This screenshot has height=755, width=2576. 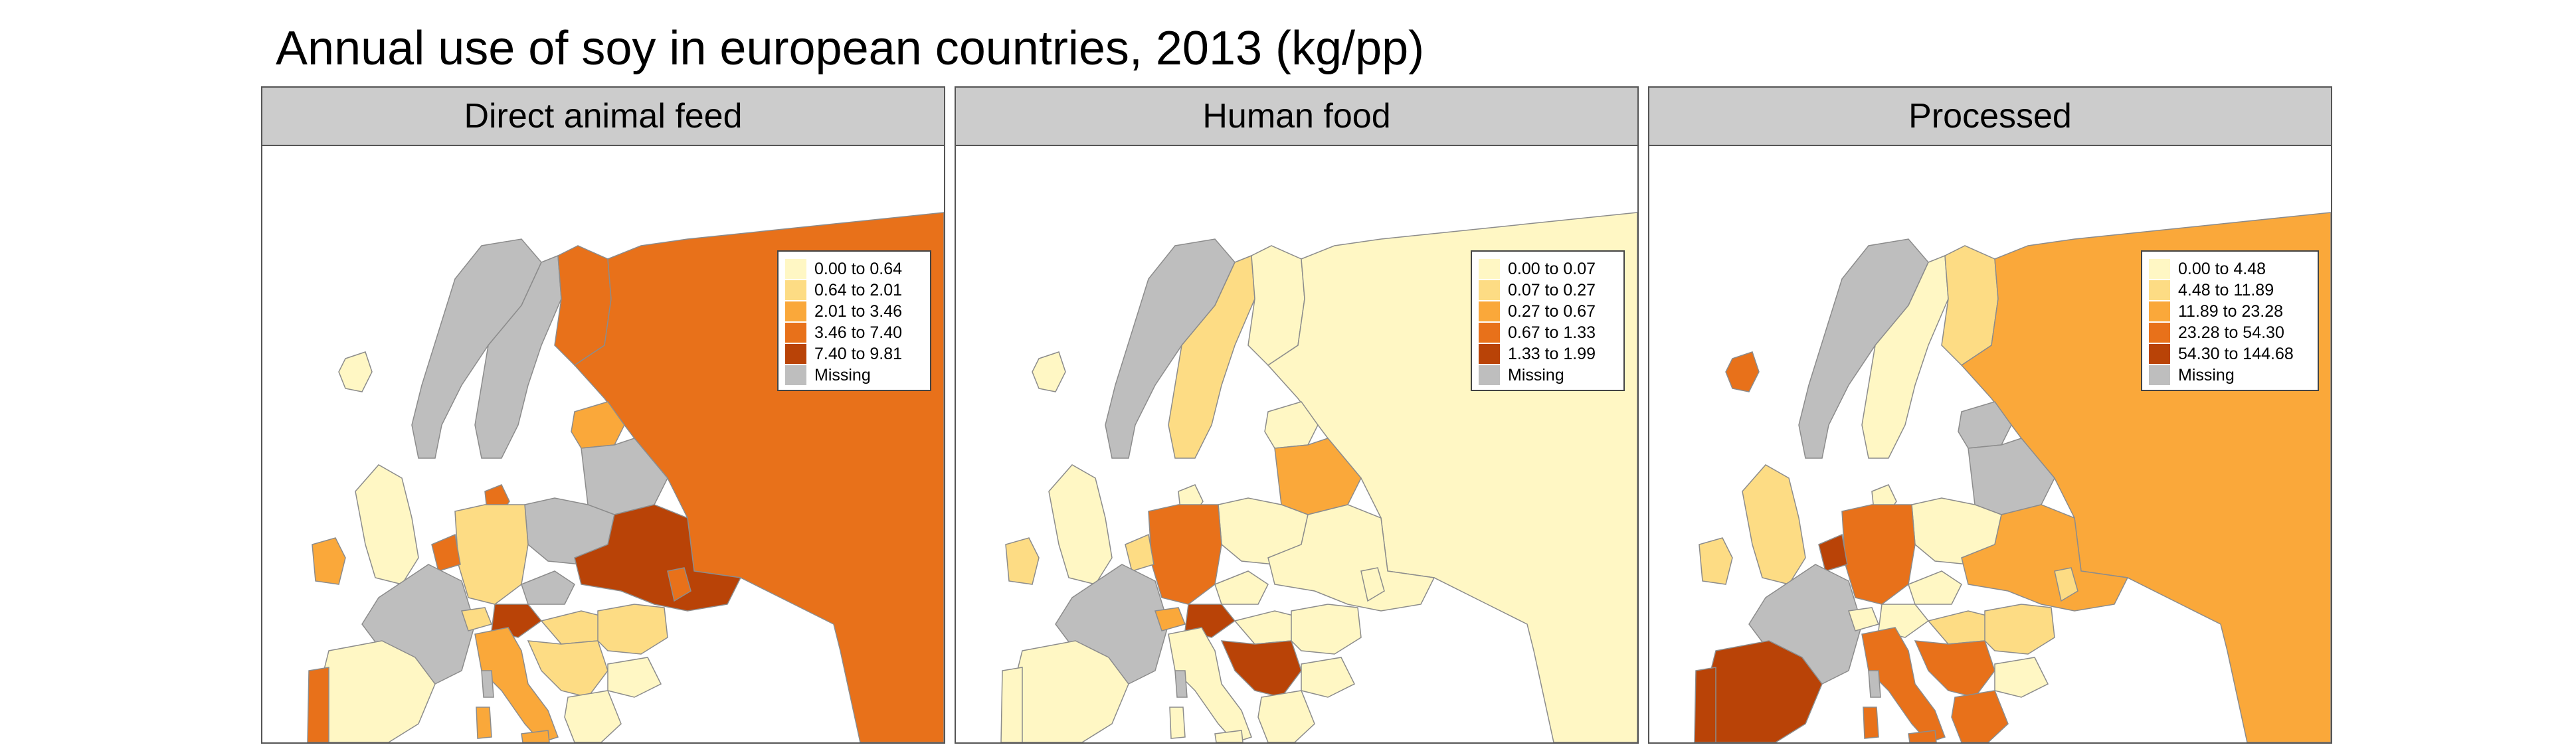 What do you see at coordinates (1022, 561) in the screenshot?
I see `country-ireland` at bounding box center [1022, 561].